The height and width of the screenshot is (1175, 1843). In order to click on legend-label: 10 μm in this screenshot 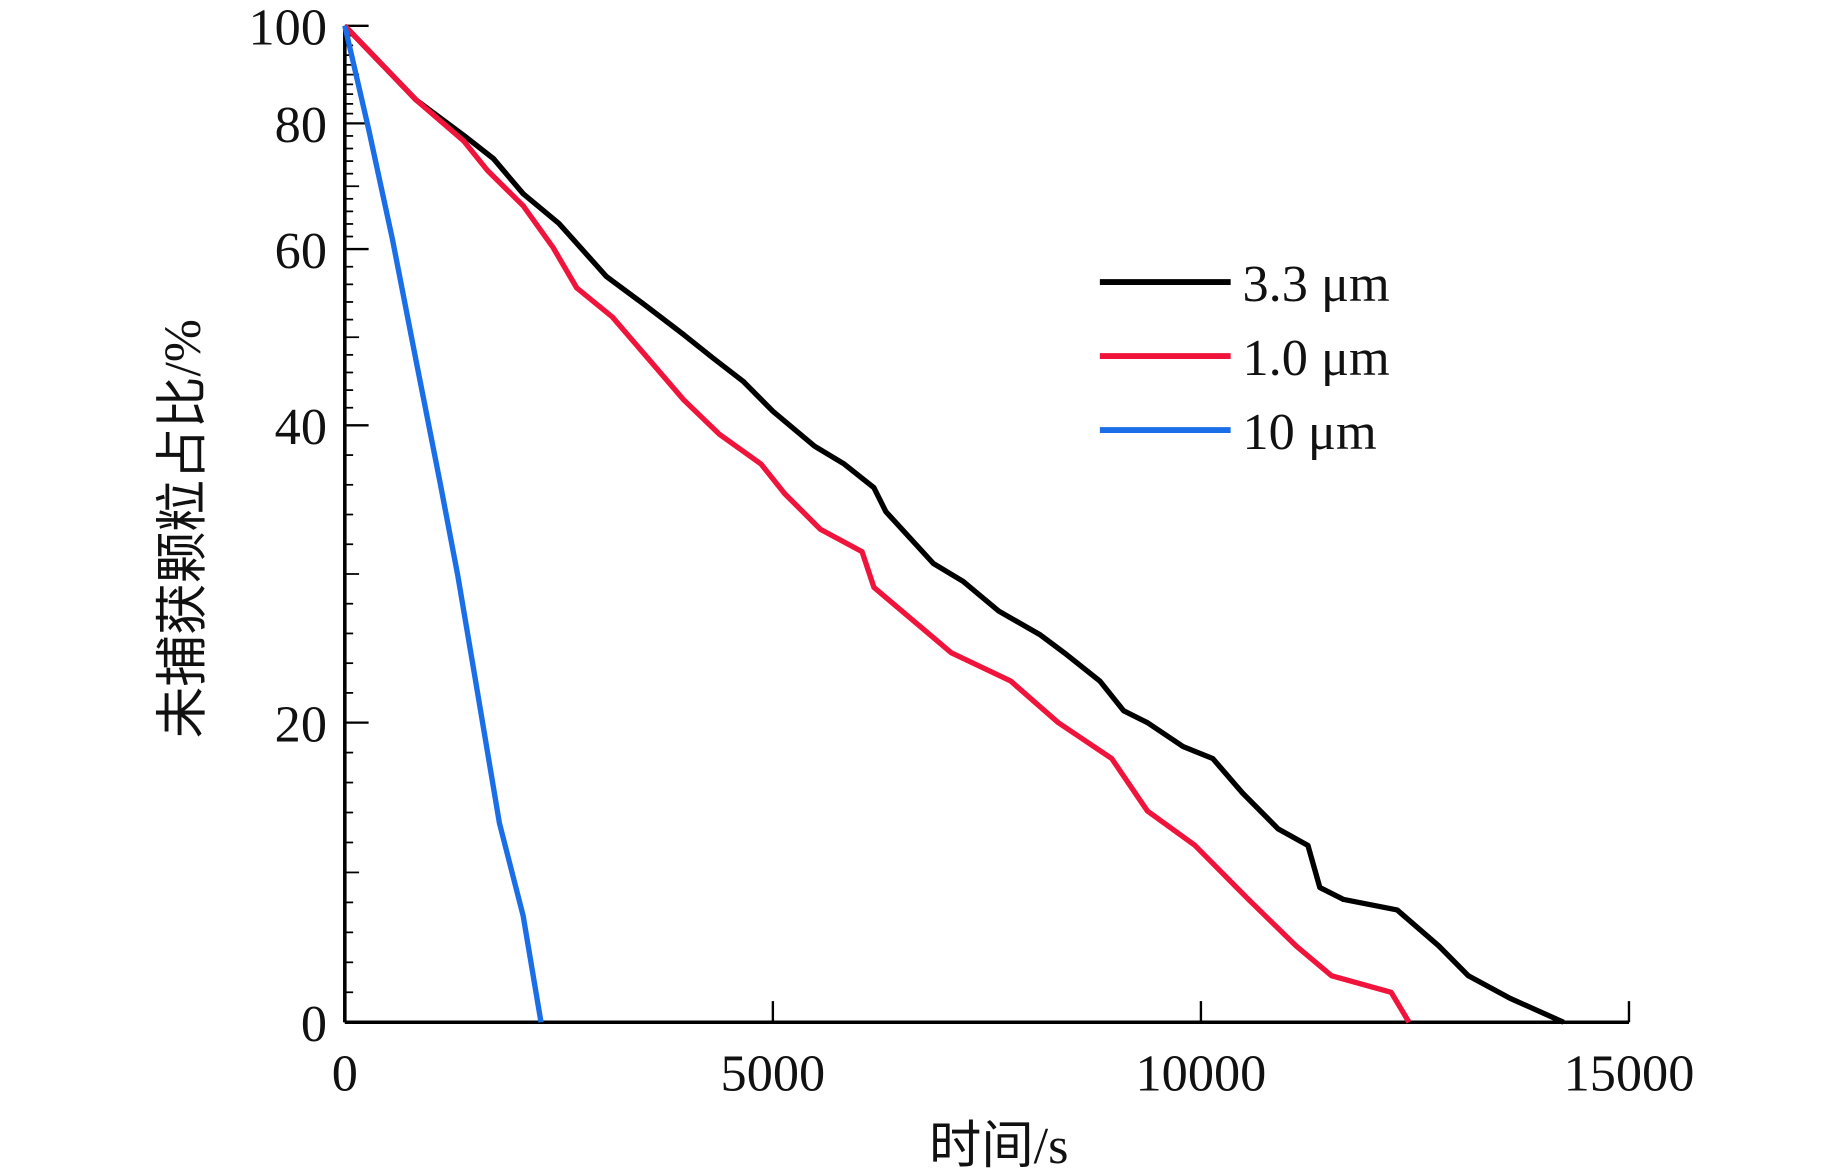, I will do `click(1310, 432)`.